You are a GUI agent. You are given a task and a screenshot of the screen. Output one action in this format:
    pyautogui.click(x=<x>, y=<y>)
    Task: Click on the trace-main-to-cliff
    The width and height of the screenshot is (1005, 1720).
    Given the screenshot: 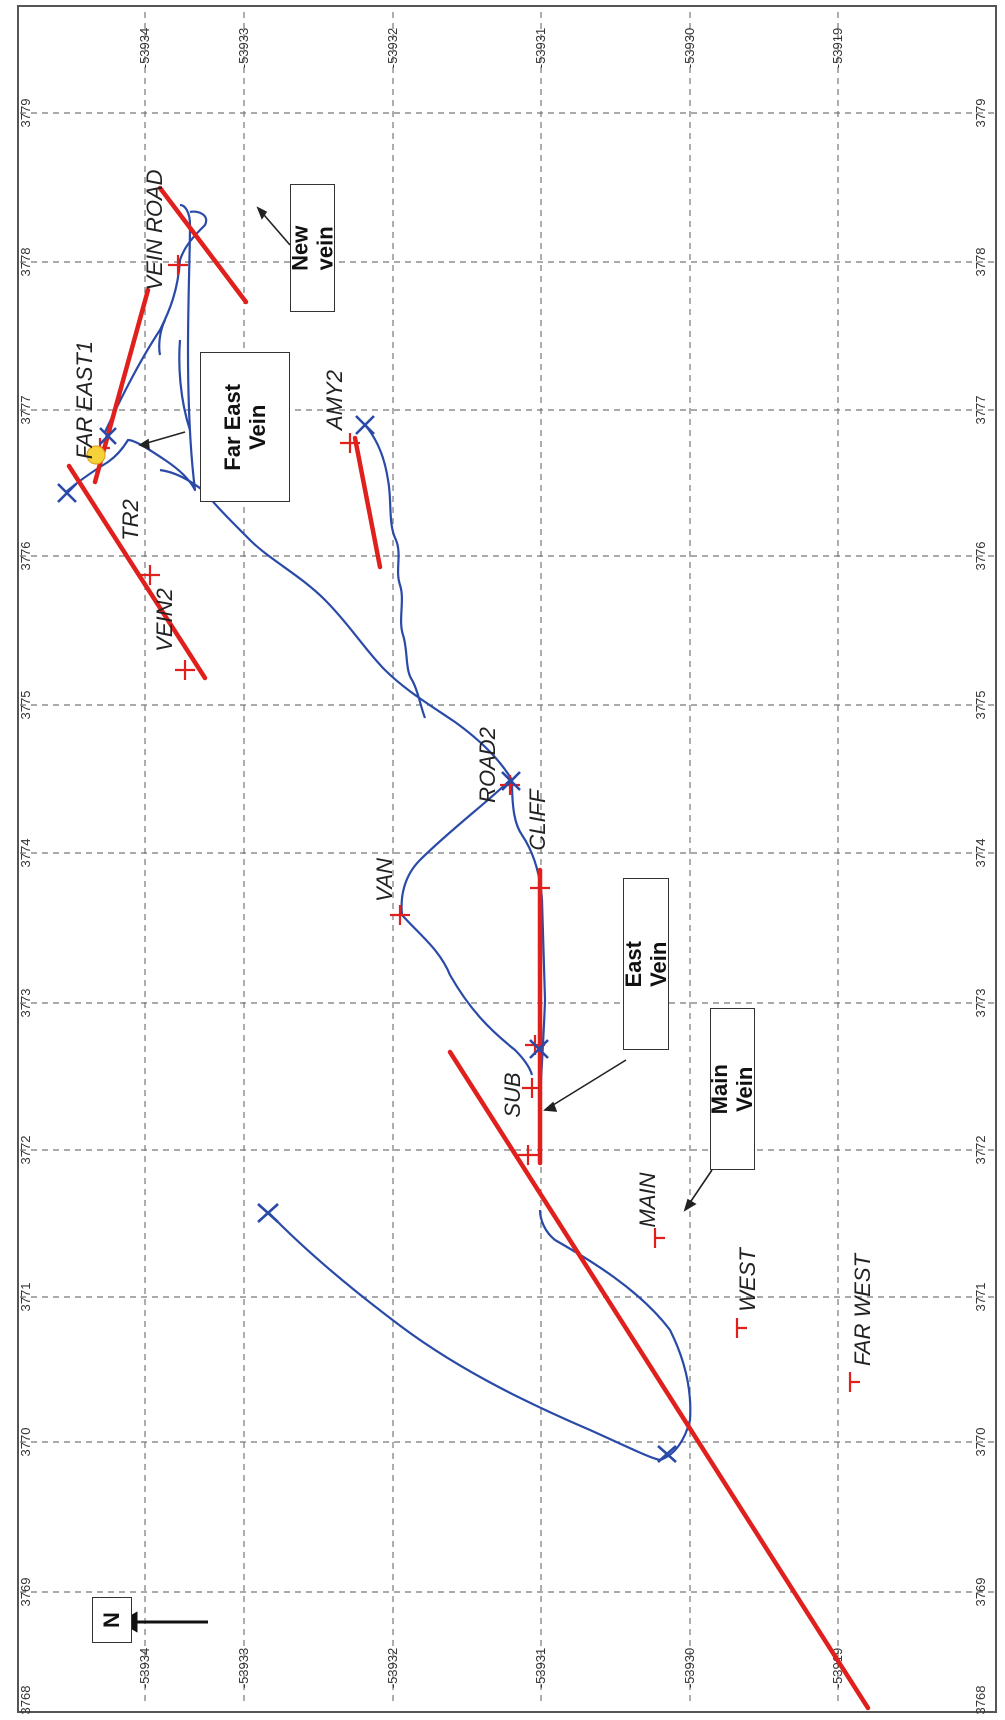 What is the action you would take?
    pyautogui.click(x=528, y=959)
    